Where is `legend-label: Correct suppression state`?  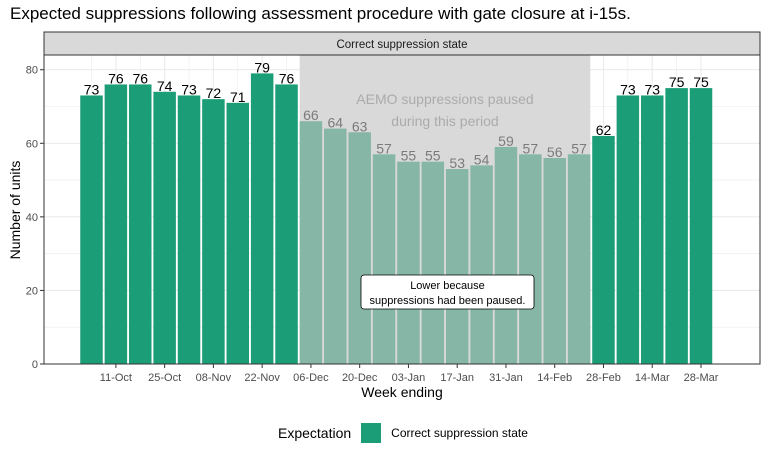
legend-label: Correct suppression state is located at coordinates (459, 433).